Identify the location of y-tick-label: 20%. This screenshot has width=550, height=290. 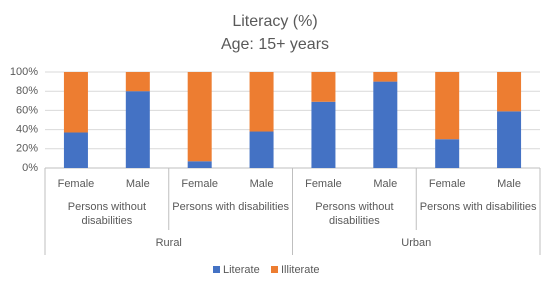
(27, 149).